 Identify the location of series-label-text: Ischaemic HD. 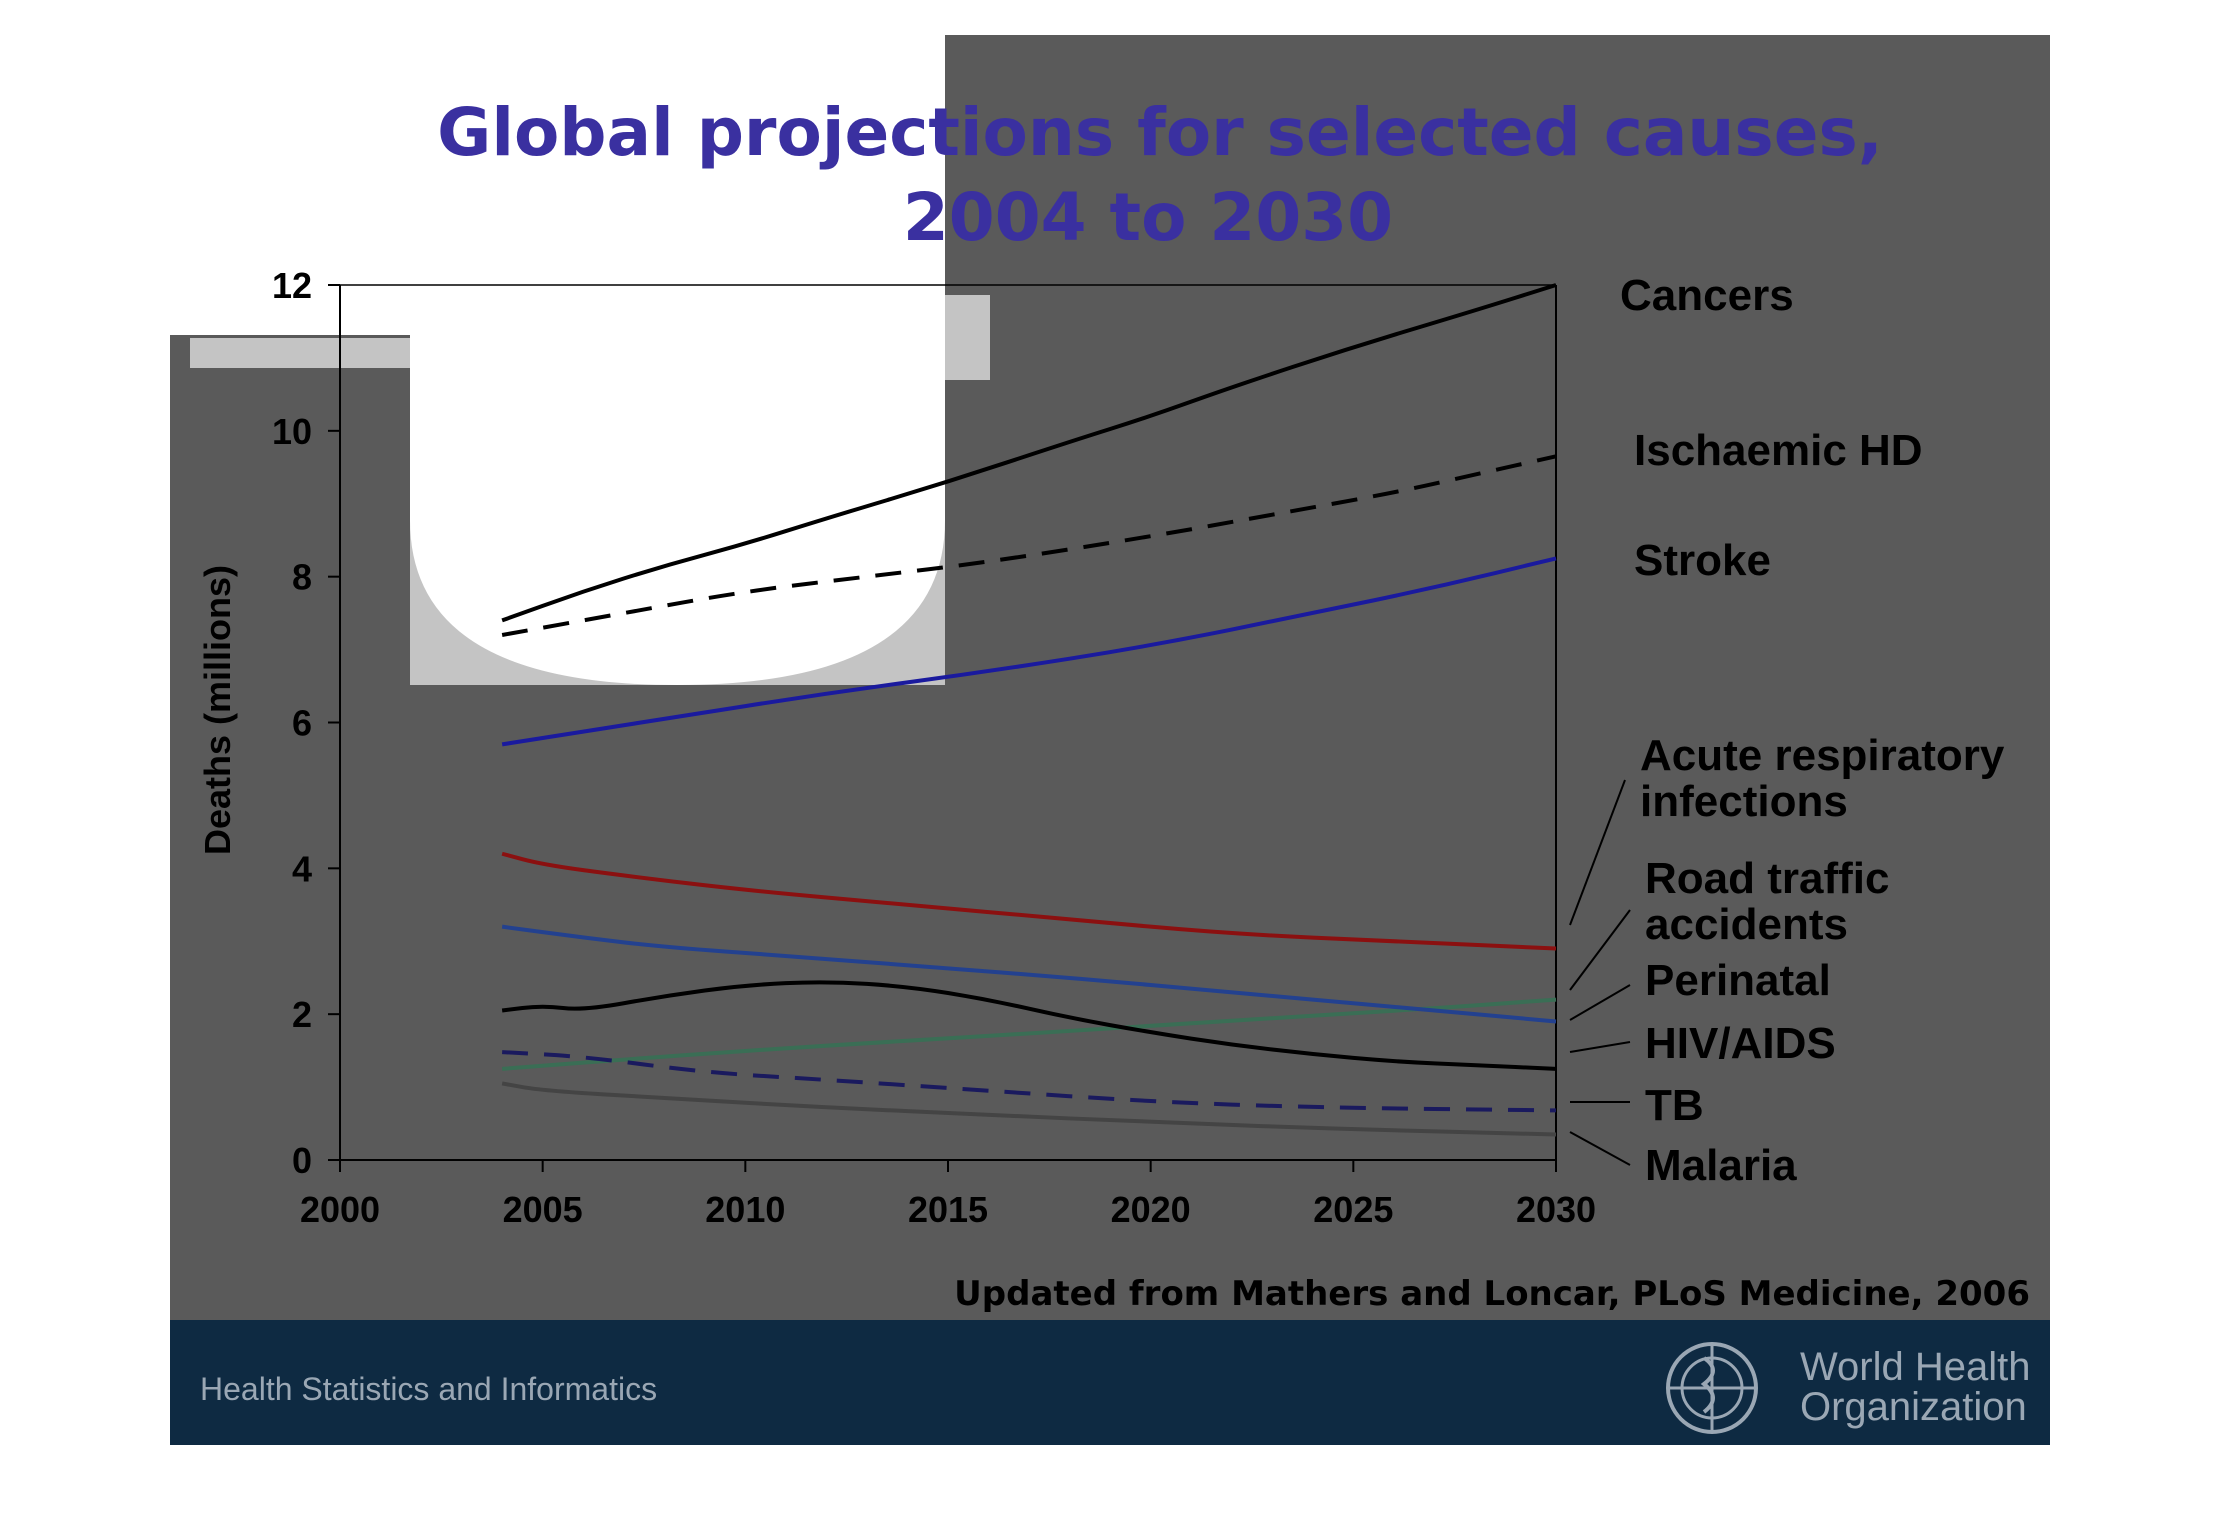
(1778, 450).